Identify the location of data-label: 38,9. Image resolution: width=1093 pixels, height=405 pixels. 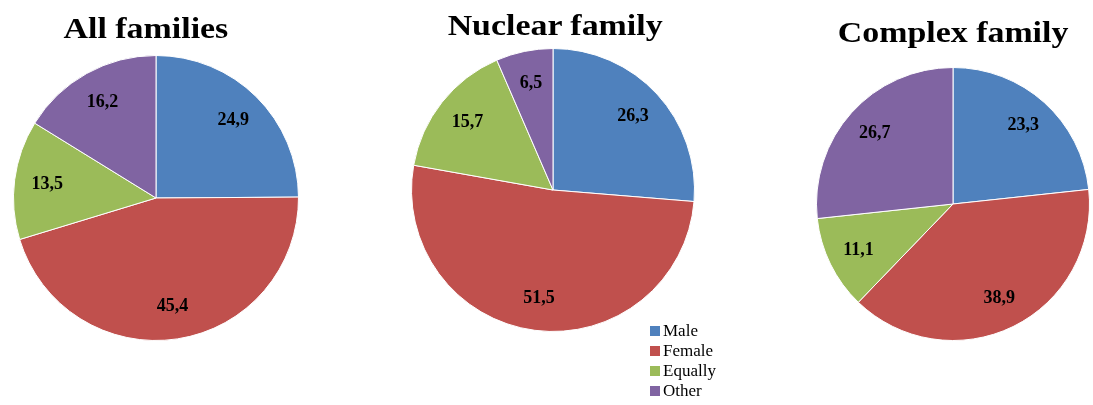
(999, 297).